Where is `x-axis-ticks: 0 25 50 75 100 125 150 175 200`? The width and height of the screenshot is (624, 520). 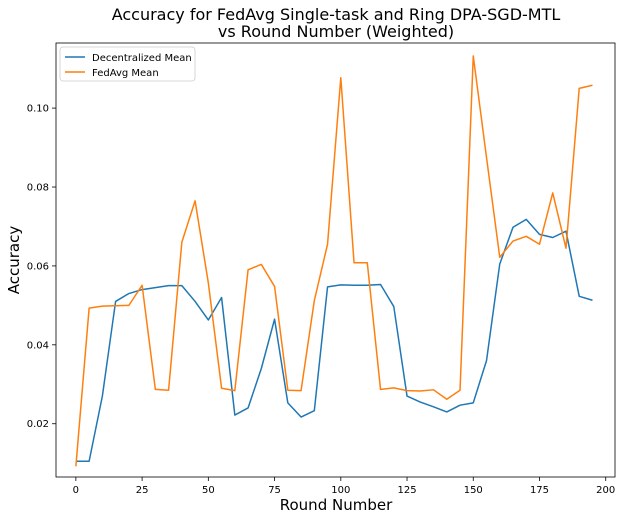 x-axis-ticks: 0 25 50 75 100 125 150 175 200 is located at coordinates (344, 486).